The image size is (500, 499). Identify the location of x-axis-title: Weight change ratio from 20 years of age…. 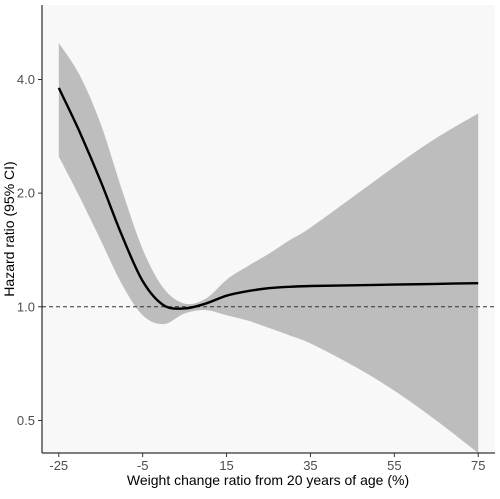
(268, 480).